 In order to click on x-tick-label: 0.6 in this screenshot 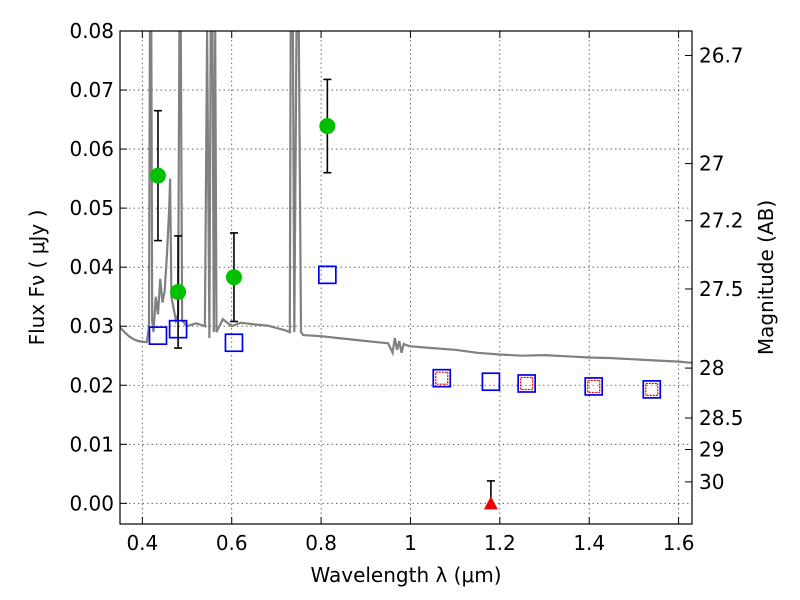, I will do `click(232, 543)`.